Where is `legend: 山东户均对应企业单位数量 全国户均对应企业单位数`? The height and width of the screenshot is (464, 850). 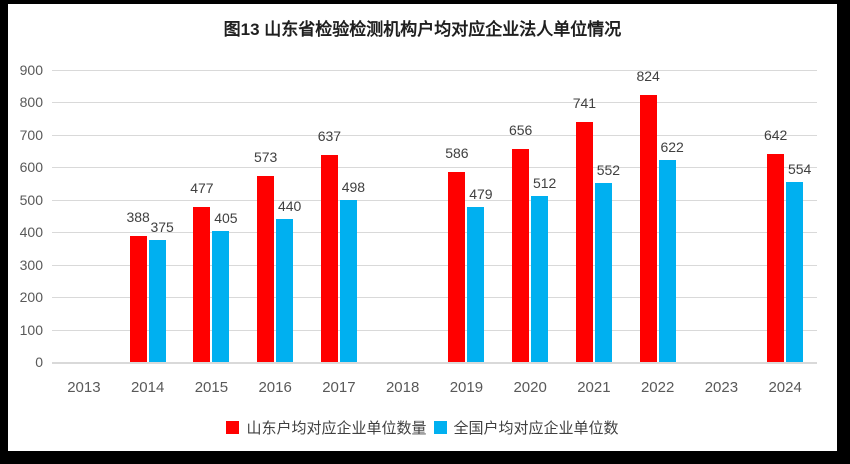 legend: 山东户均对应企业单位数量 全国户均对应企业单位数 is located at coordinates (422, 427).